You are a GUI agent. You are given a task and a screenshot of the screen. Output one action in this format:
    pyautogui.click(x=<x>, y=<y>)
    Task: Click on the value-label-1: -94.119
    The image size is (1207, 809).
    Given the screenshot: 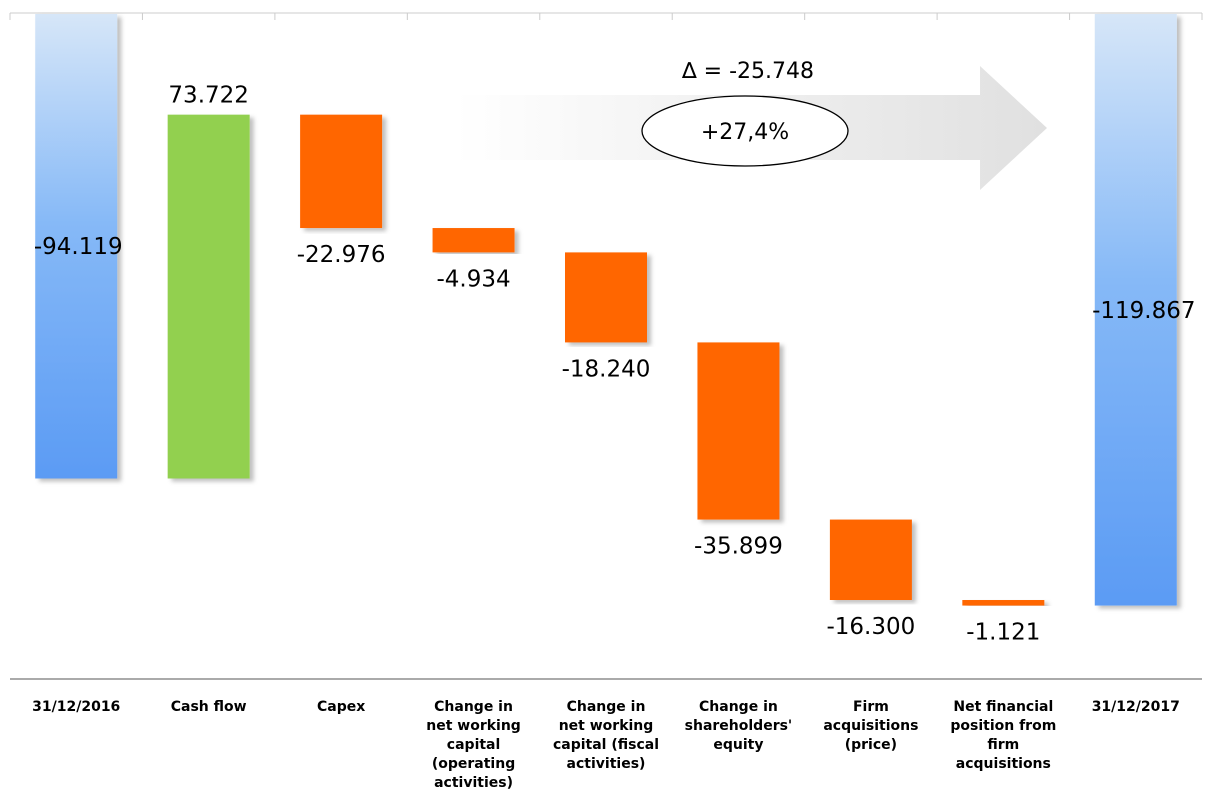 What is the action you would take?
    pyautogui.click(x=78, y=247)
    